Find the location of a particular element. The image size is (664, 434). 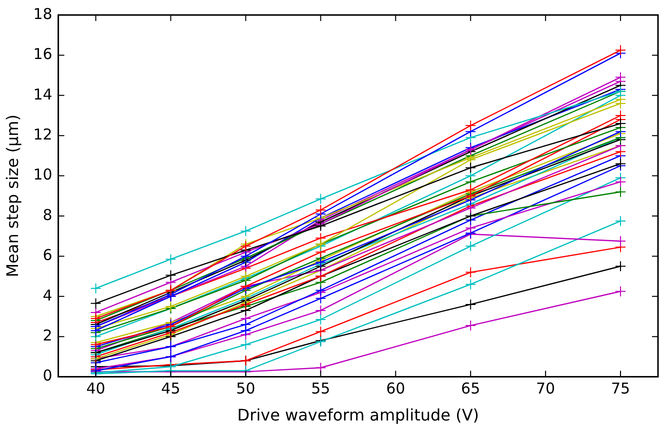

x-axis-title: Drive waveform amplitude (V) is located at coordinates (358, 415).